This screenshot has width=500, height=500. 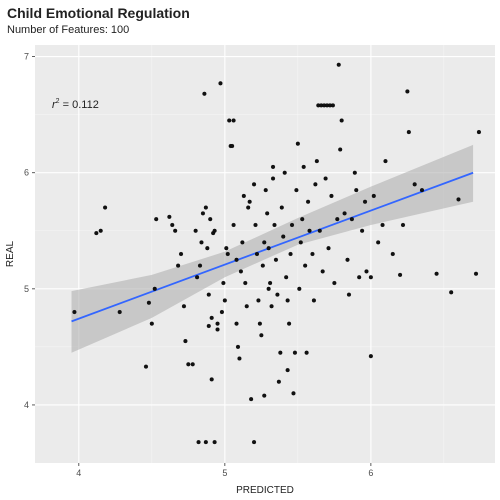 I want to click on y-axis-title: REAL, so click(x=10, y=254).